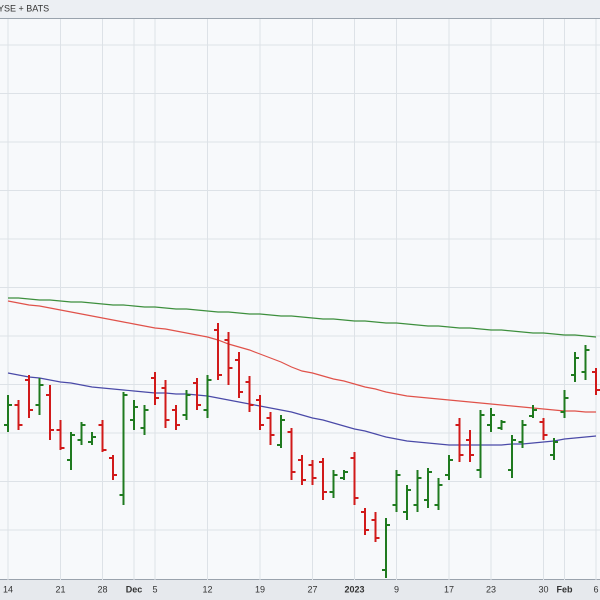 The height and width of the screenshot is (600, 600). Describe the element at coordinates (300, 9) in the screenshot. I see `header-strip` at that location.